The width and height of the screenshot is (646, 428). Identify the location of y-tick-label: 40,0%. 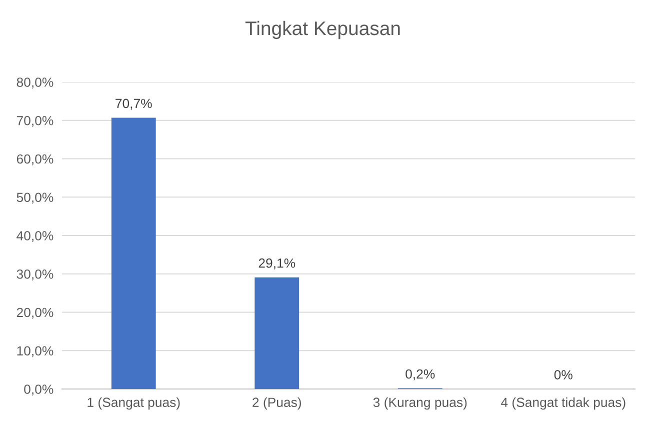
(35, 236).